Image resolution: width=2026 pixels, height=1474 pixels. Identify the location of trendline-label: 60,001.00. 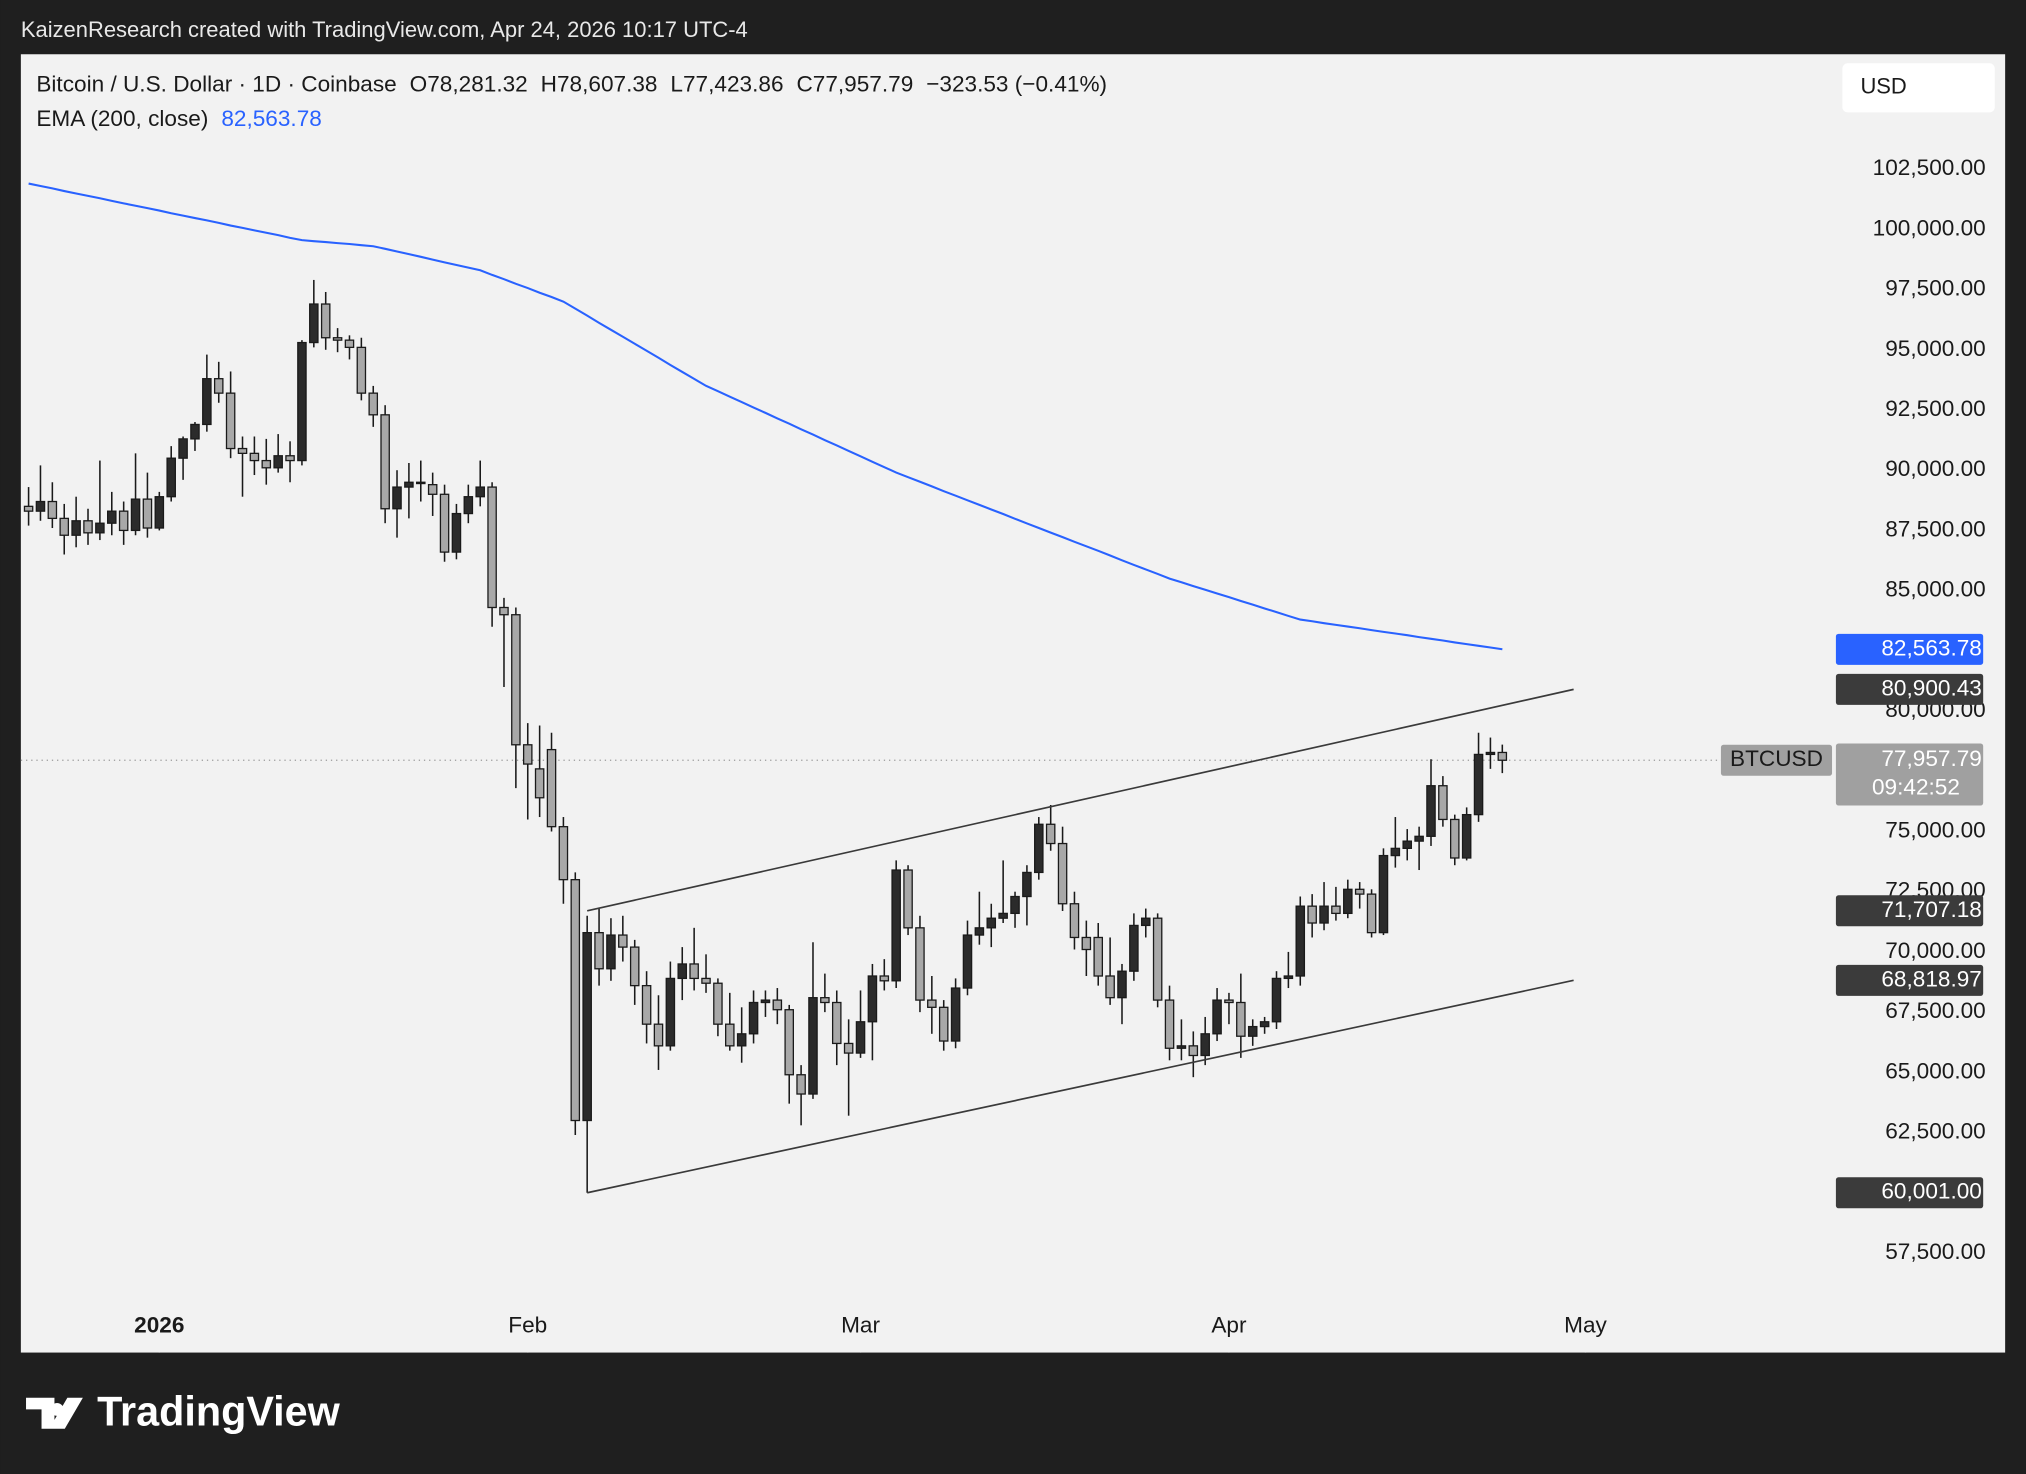
(1931, 1191).